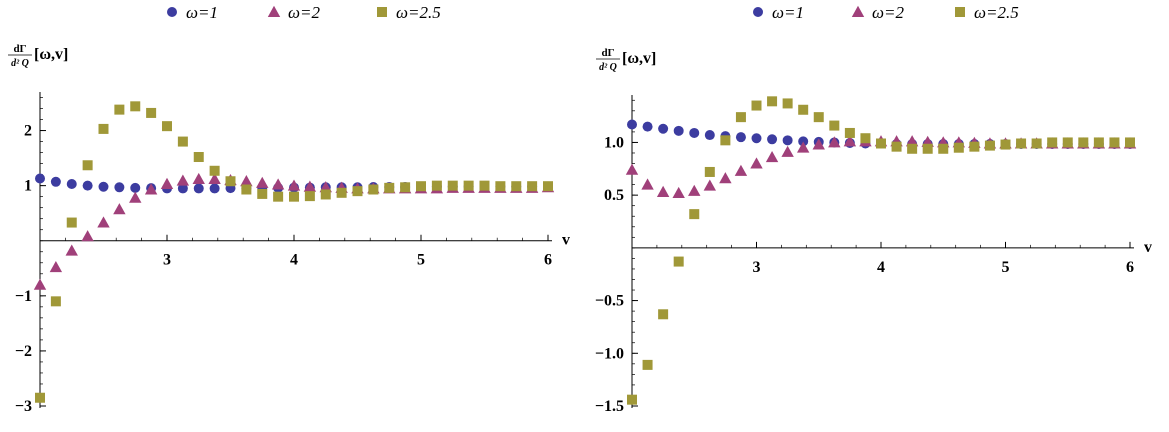 This screenshot has width=1169, height=432. Describe the element at coordinates (202, 12) in the screenshot. I see `legend-label: ω=1` at that location.